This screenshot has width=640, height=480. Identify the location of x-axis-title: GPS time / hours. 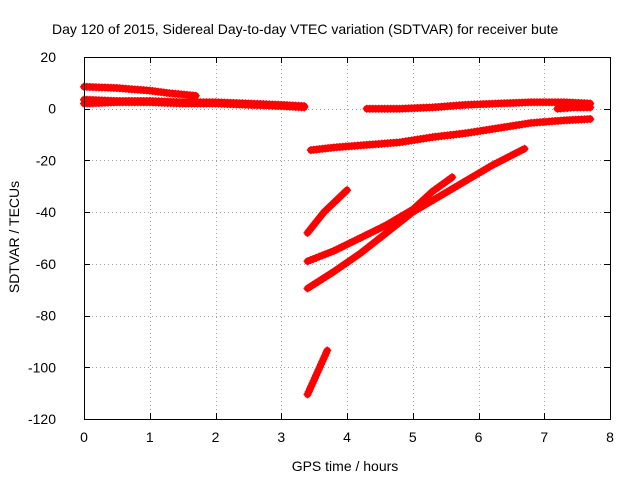
(345, 466).